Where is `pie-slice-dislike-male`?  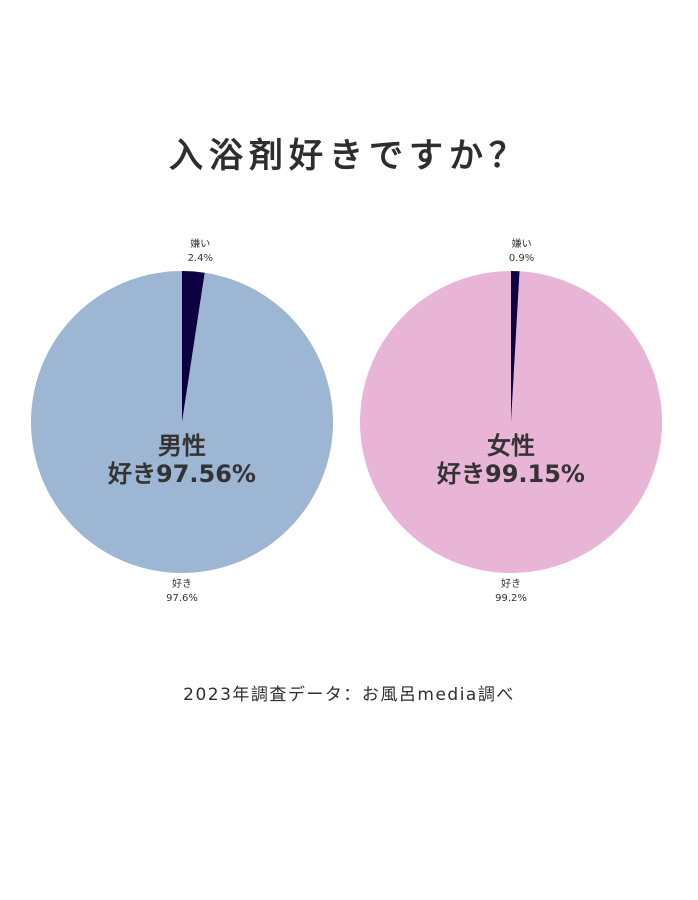
pie-slice-dislike-male is located at coordinates (193, 346).